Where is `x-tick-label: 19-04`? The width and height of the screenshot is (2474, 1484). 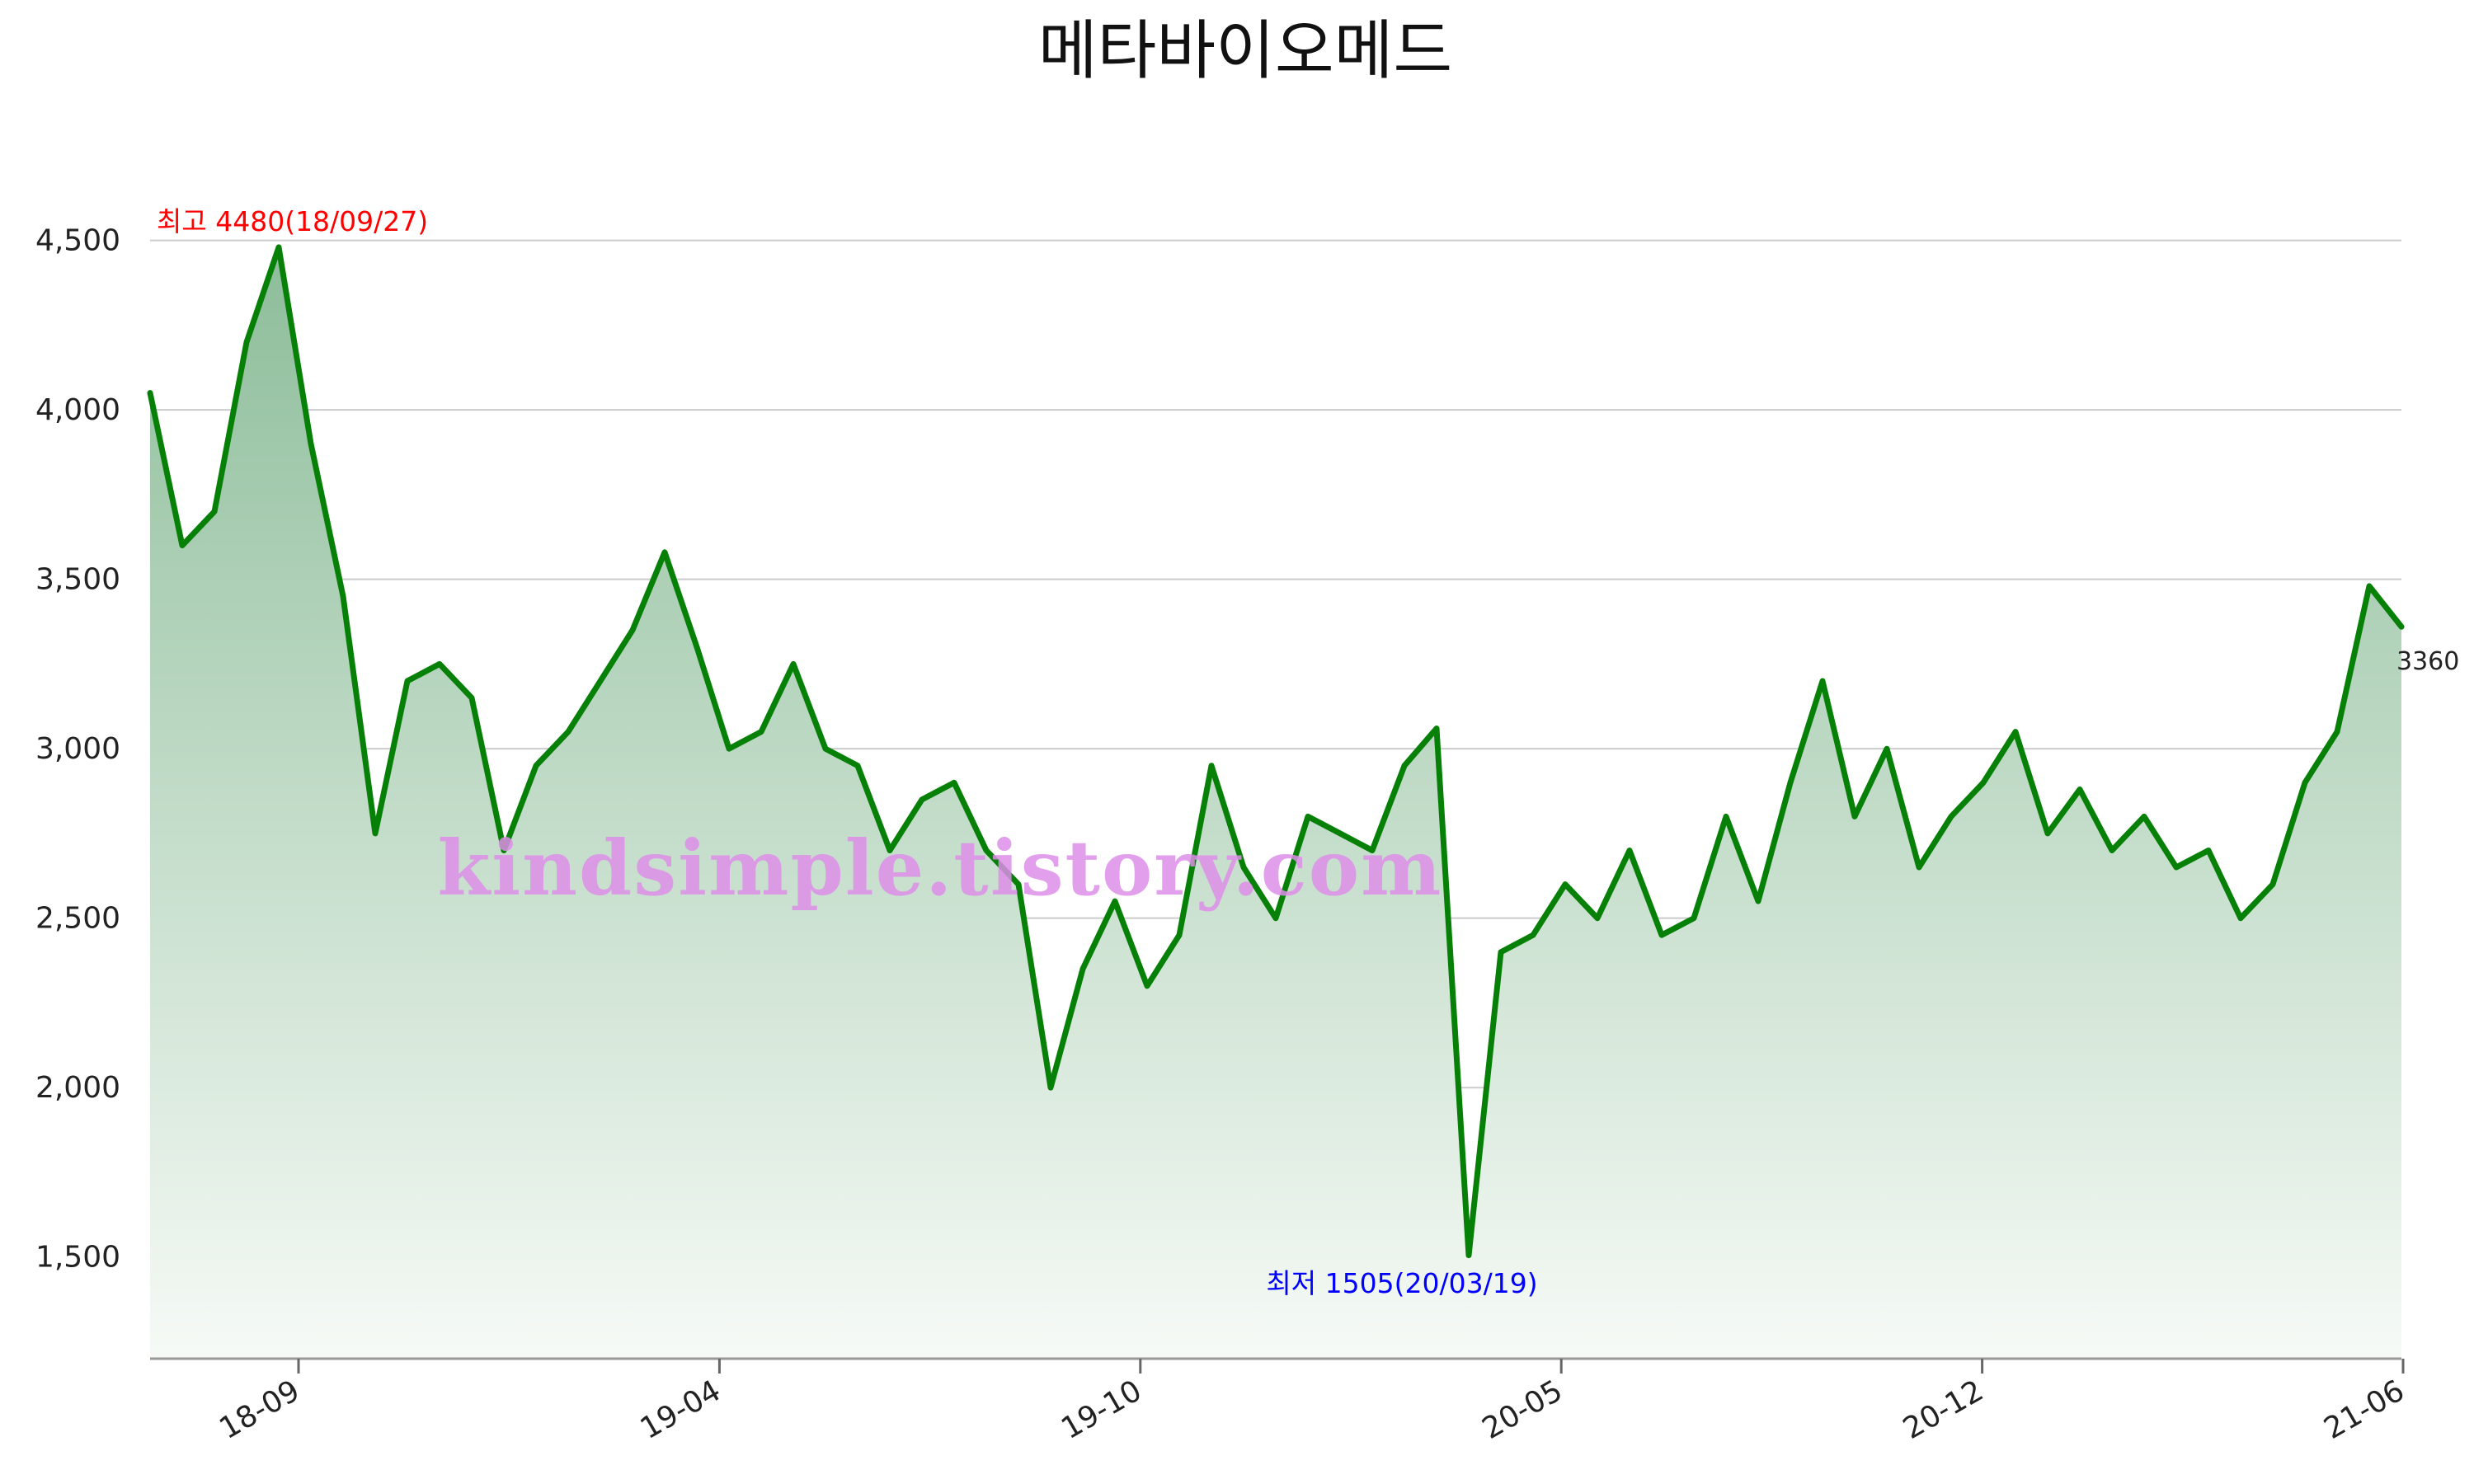 x-tick-label: 19-04 is located at coordinates (681, 1410).